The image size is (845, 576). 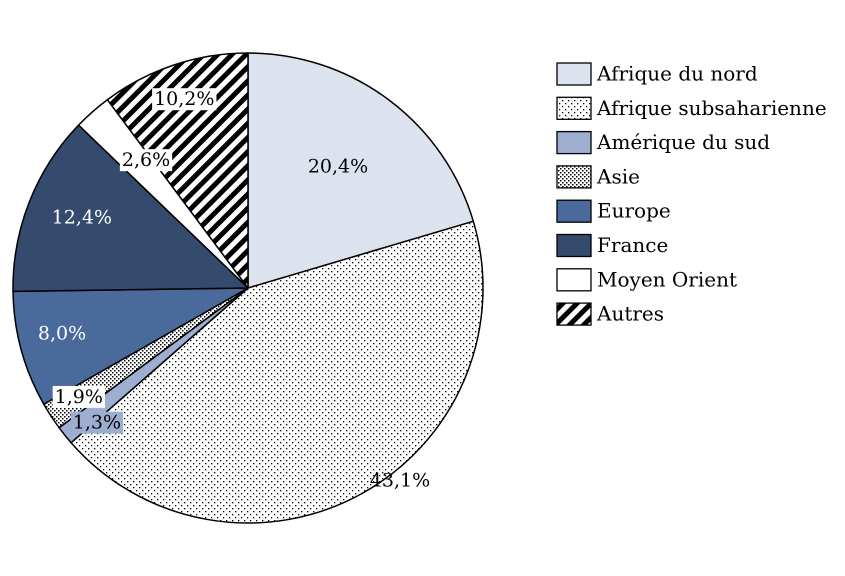 What do you see at coordinates (683, 142) in the screenshot?
I see `legend-label-amerique-du-sud: Amérique du sud` at bounding box center [683, 142].